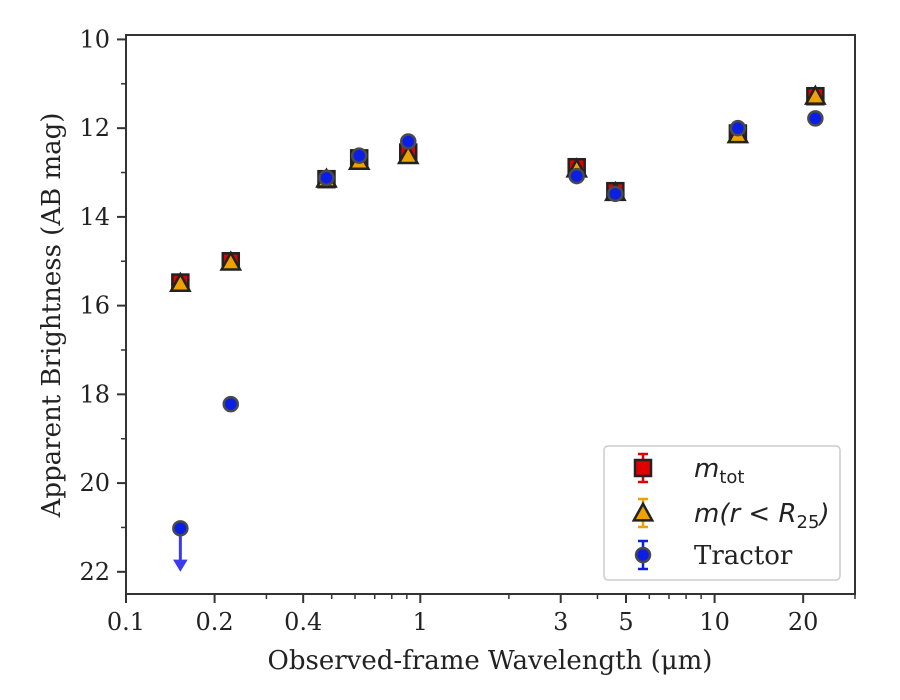  Describe the element at coordinates (490, 661) in the screenshot. I see `x-axis-label: Observed-frame Wavelength (μm)` at that location.